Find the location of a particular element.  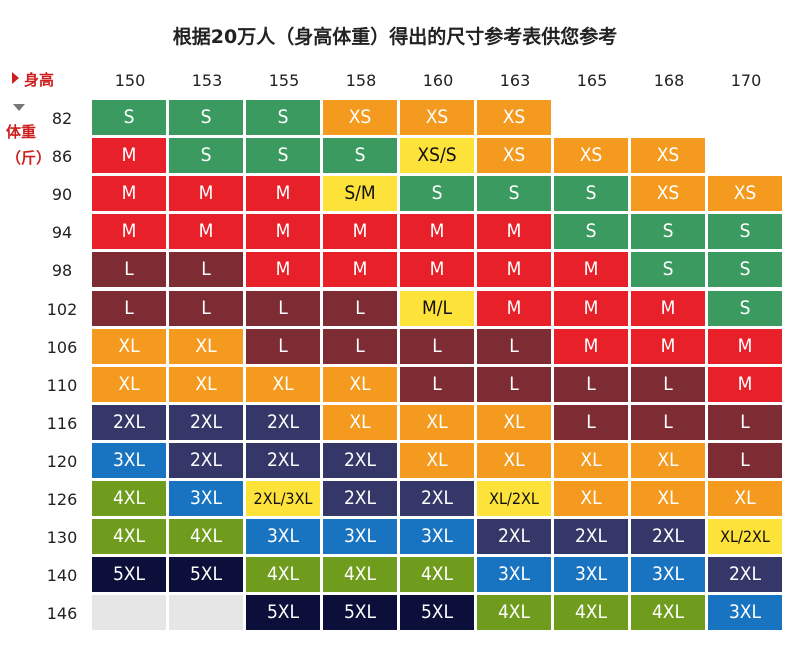

chart-title: 根据20万人（身高体重）得出的尺寸参考表供您参考 is located at coordinates (395, 37).